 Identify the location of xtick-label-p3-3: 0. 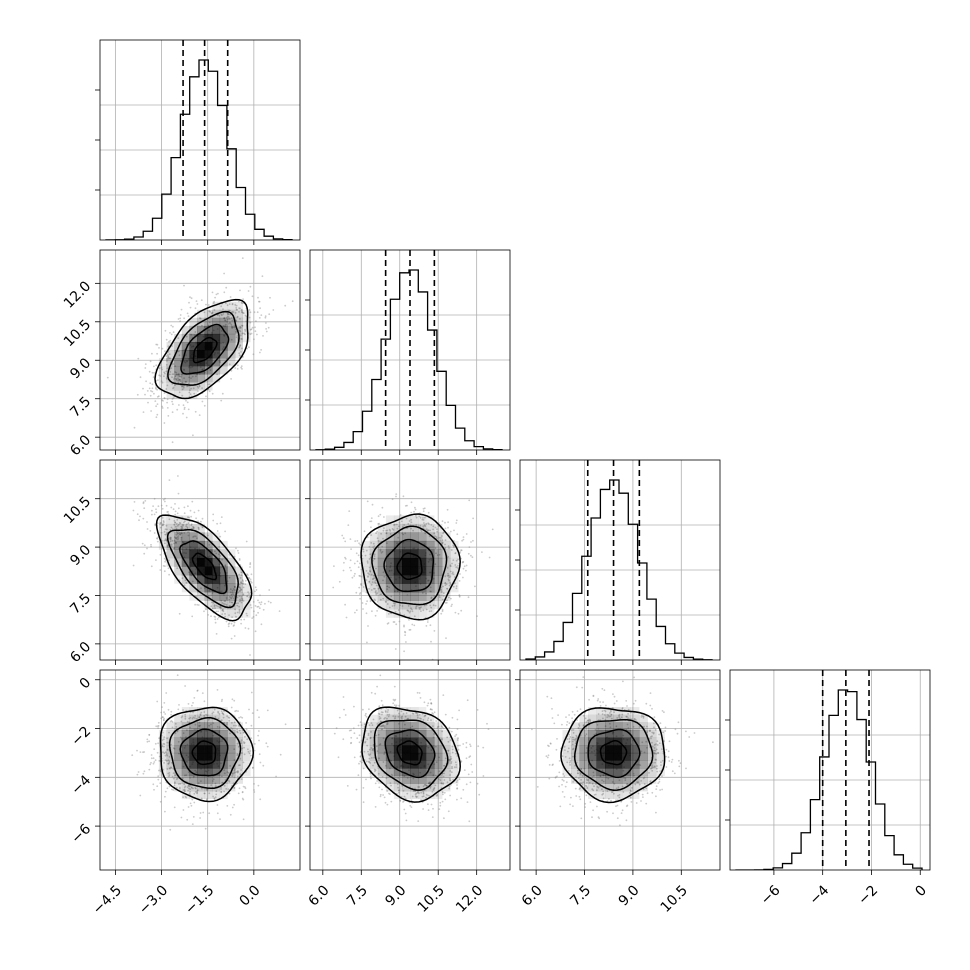
(921, 891).